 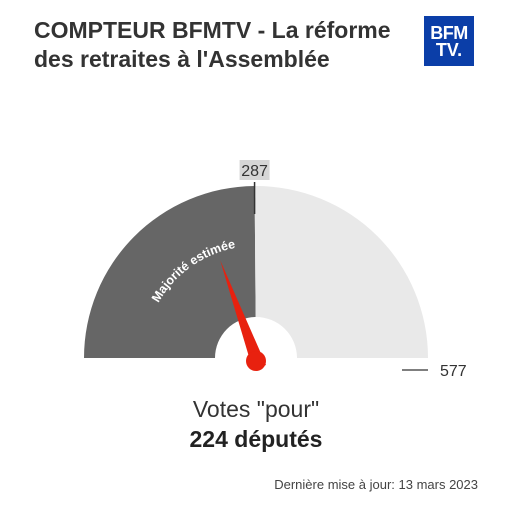 What do you see at coordinates (376, 484) in the screenshot?
I see `last-update: Dernière mise à jour: 13 mars 2023` at bounding box center [376, 484].